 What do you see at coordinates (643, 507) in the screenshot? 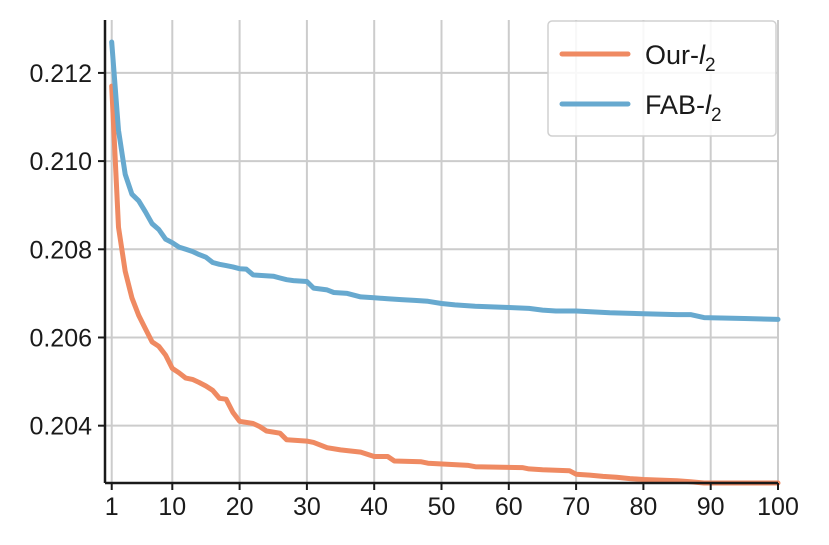
I see `x-tick-label: 80` at bounding box center [643, 507].